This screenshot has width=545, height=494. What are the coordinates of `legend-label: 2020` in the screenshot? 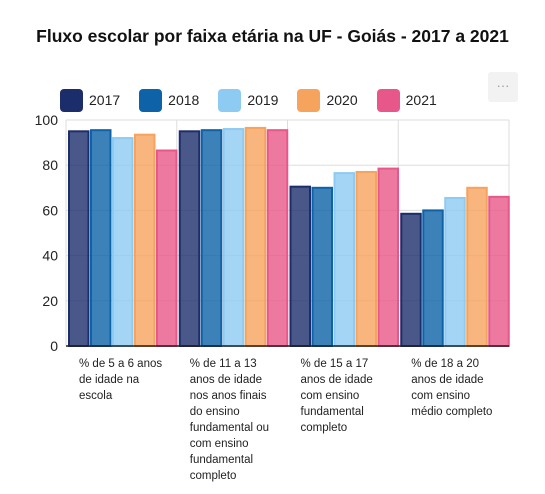 It's located at (342, 100).